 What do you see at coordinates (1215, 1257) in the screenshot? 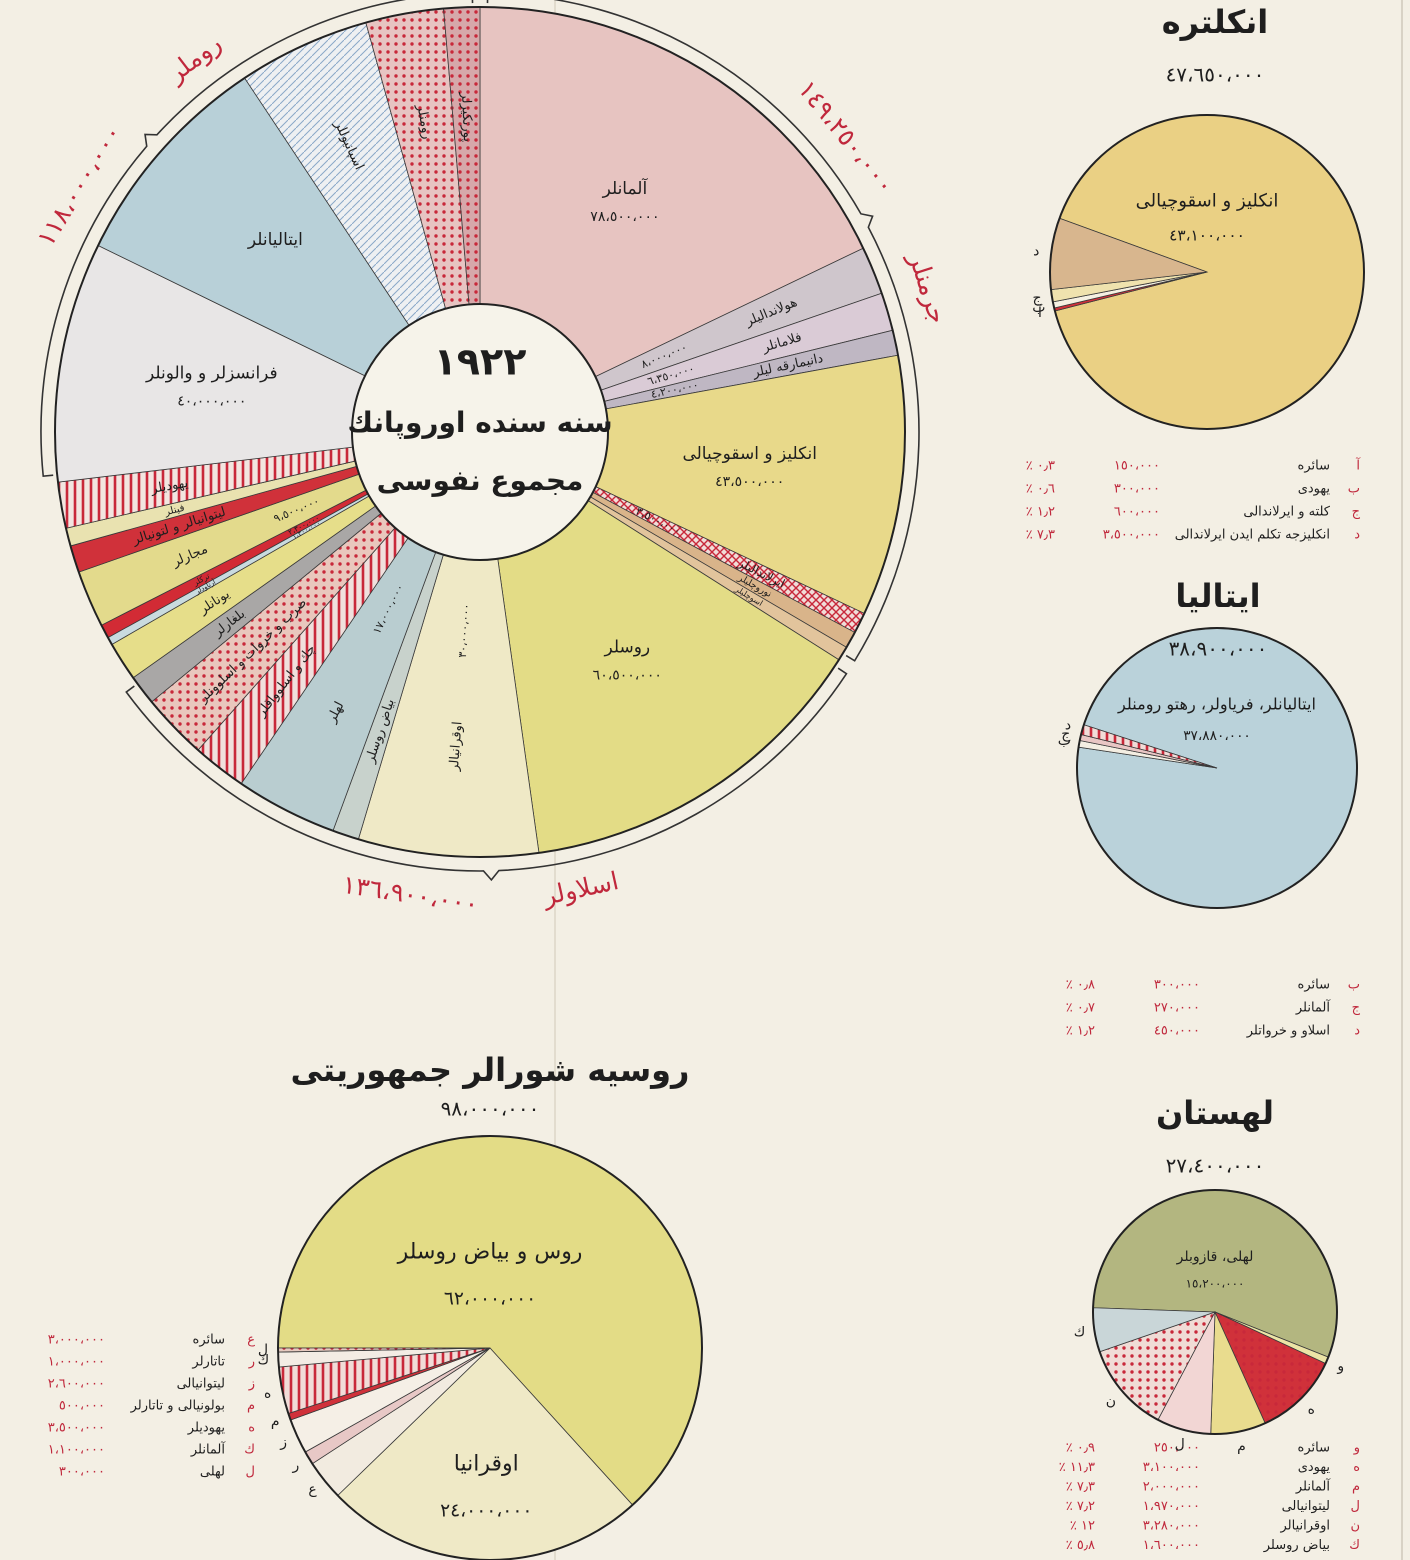
I see `slice-label: لهلی، قازوبلر` at bounding box center [1215, 1257].